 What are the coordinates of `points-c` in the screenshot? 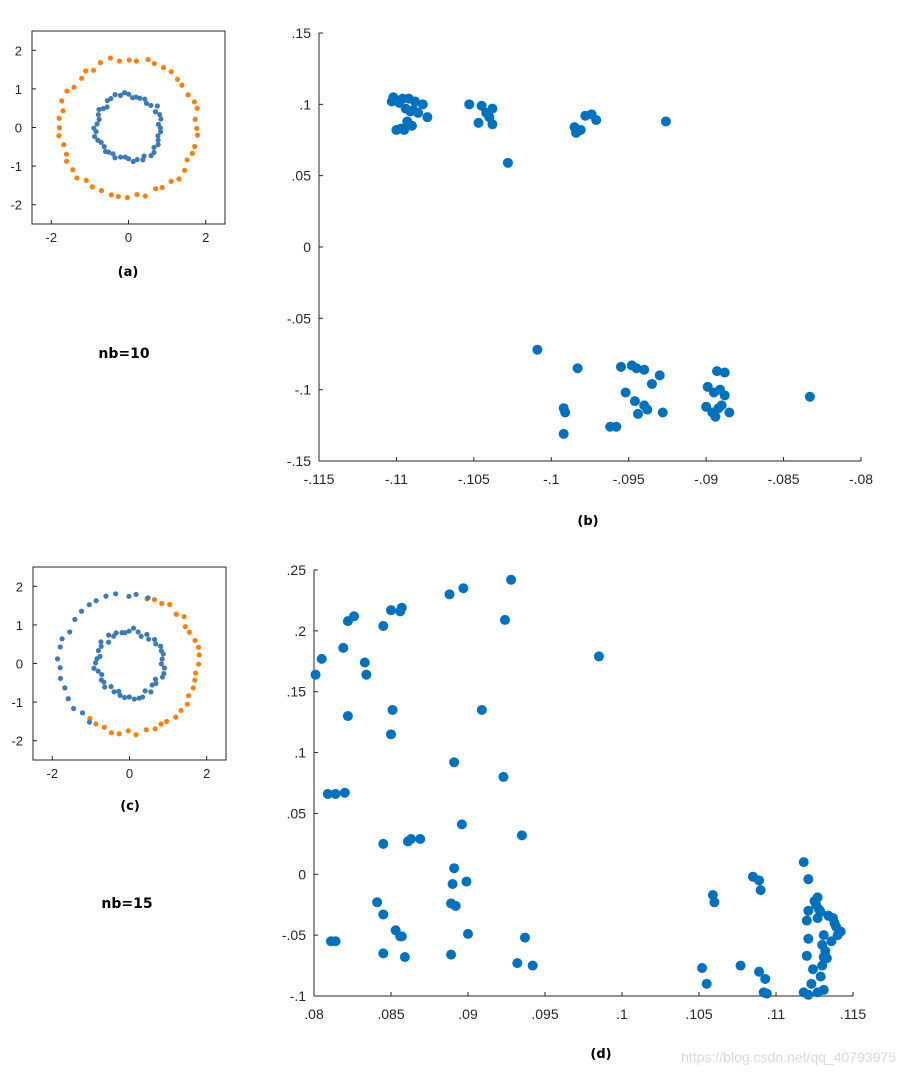 It's located at (128, 664).